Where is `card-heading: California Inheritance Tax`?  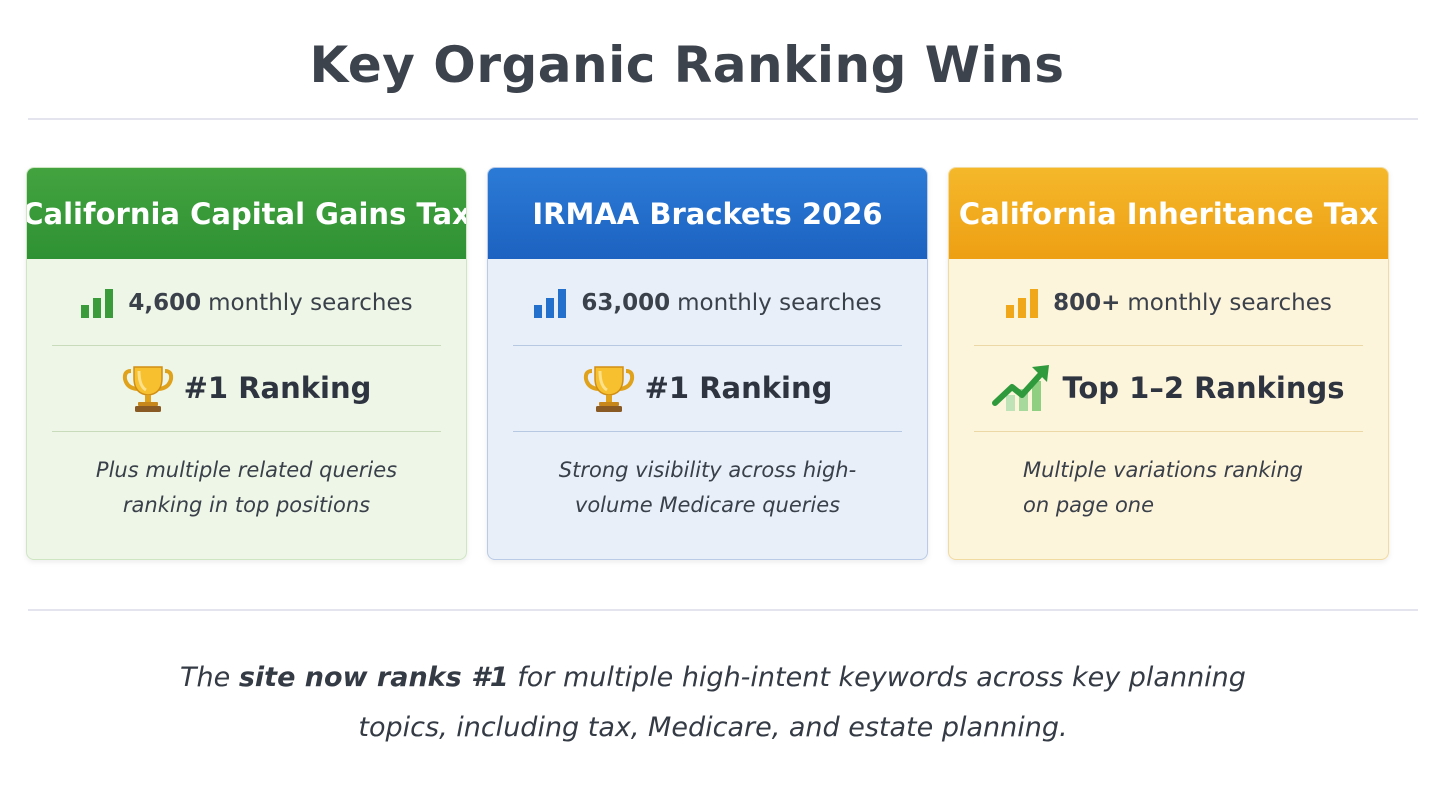 card-heading: California Inheritance Tax is located at coordinates (1168, 213).